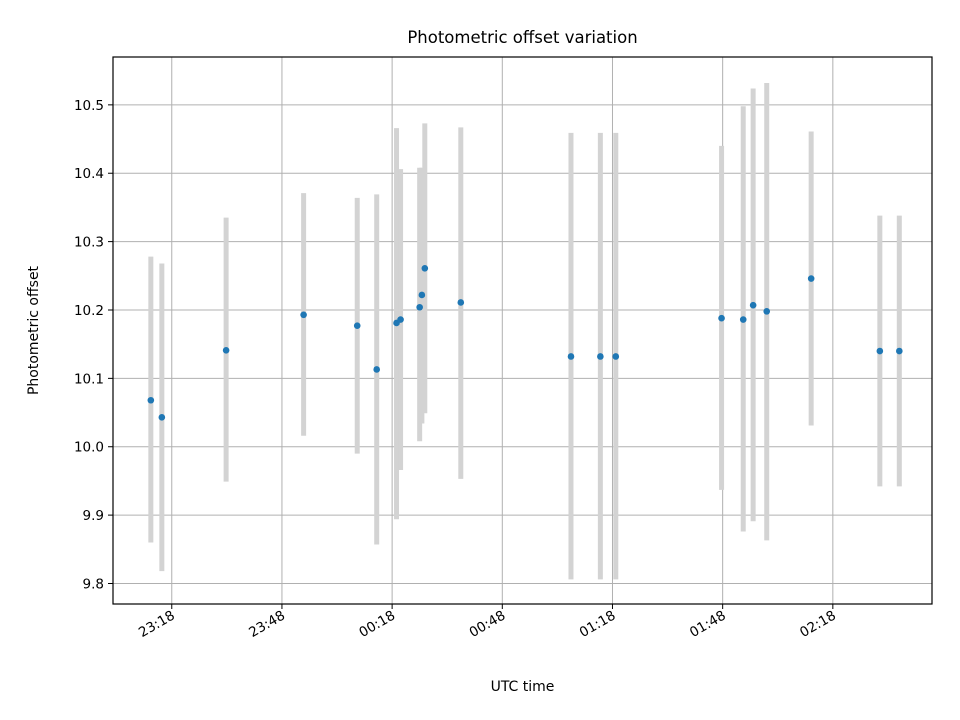 This screenshot has height=720, width=960. Describe the element at coordinates (522, 37) in the screenshot. I see `chart-title: Photometric offset variation` at that location.